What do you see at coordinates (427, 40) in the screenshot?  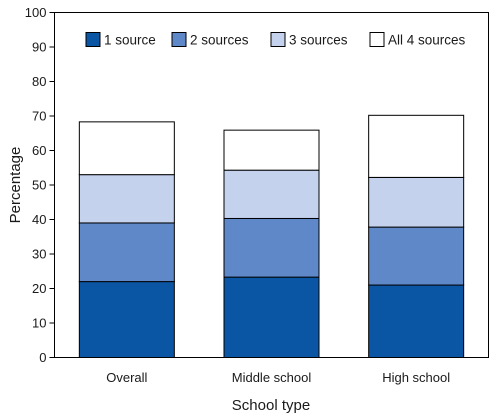 I see `legend-label: All 4 sources` at bounding box center [427, 40].